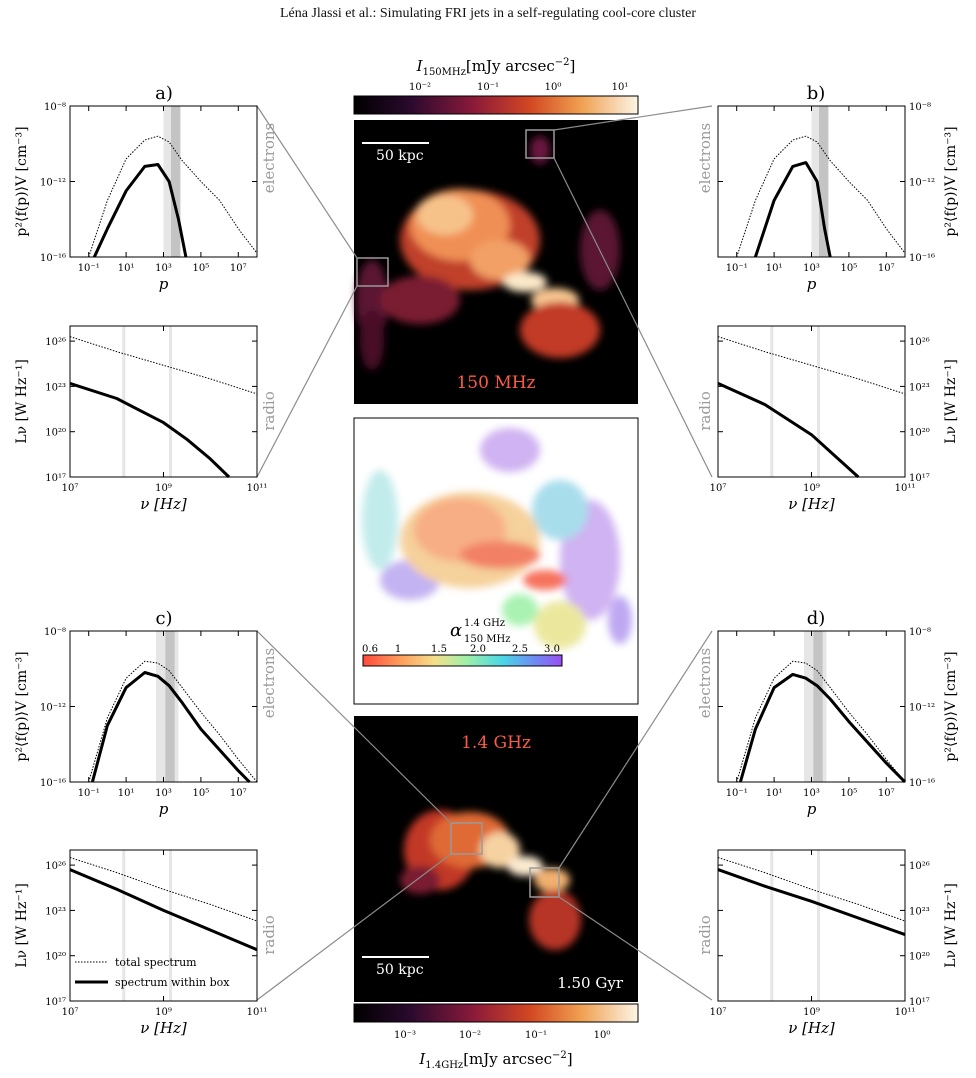 The width and height of the screenshot is (976, 1078). Describe the element at coordinates (553, 87) in the screenshot. I see `colorbar-top-tick-2: 10⁰` at that location.